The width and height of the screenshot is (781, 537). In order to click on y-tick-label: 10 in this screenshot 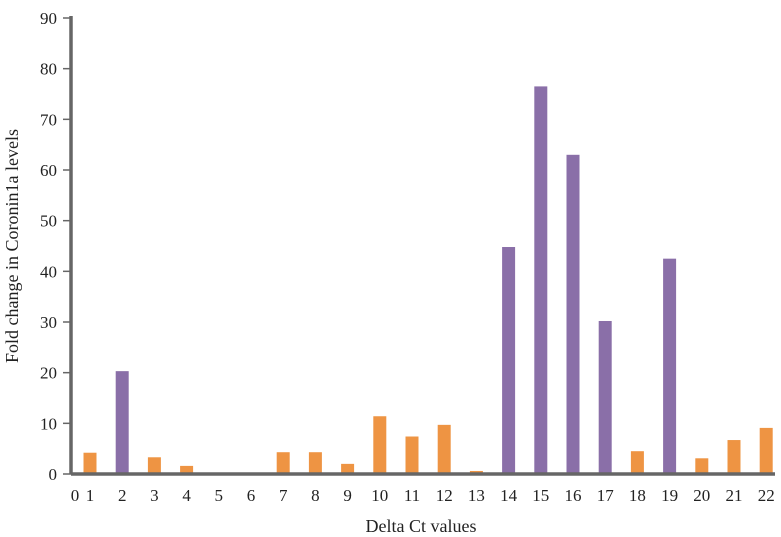, I will do `click(48, 423)`.